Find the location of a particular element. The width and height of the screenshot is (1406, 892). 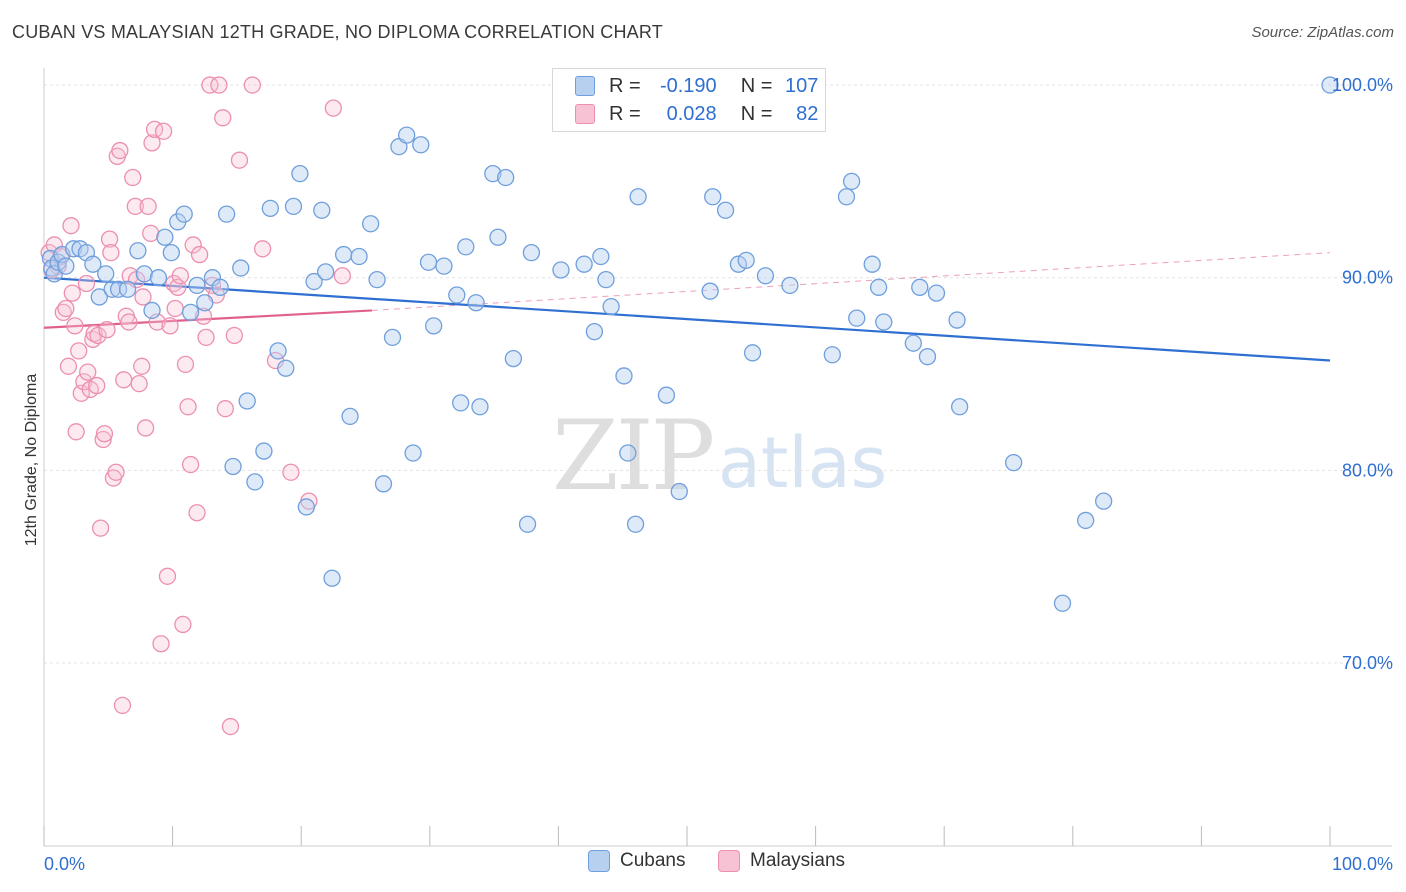

legend-row-cubans: R = -0.190 N = 107 is located at coordinates (696, 86).